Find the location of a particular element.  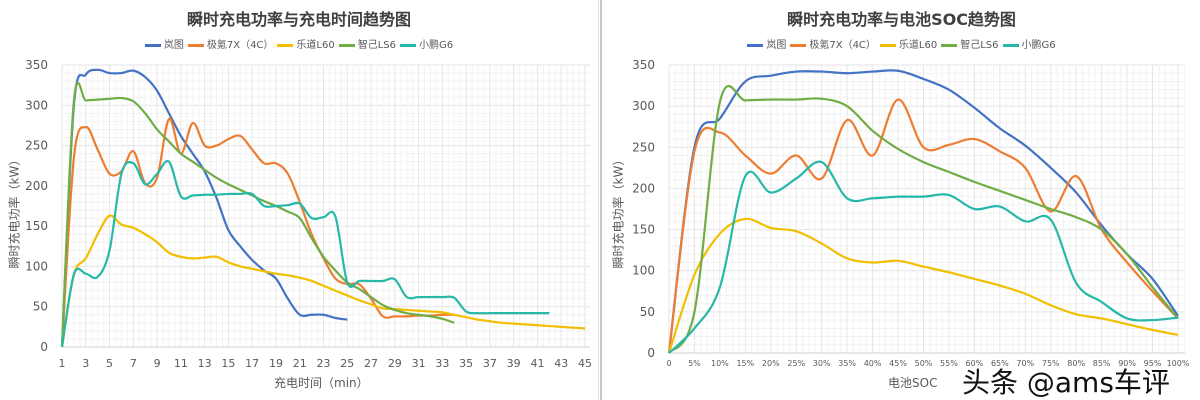

chart-title: 瞬时充电功率与电池SOC趋势图 is located at coordinates (901, 19).